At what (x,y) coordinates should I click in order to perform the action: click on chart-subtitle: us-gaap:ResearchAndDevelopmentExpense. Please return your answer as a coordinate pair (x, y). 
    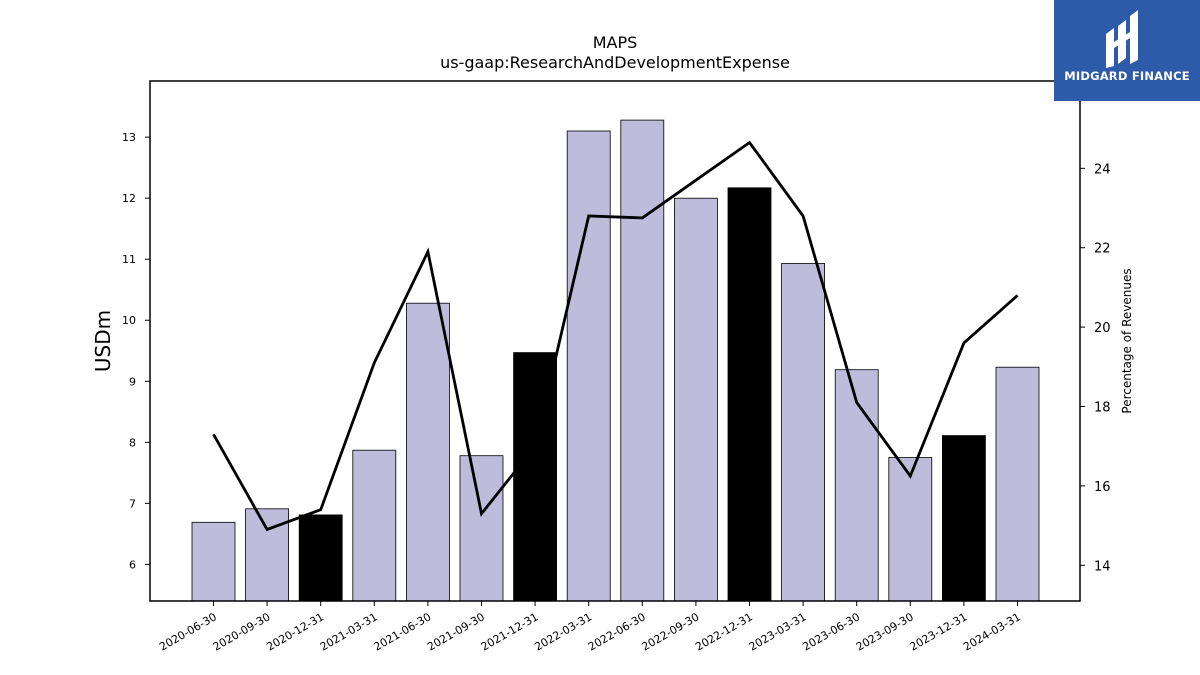
    Looking at the image, I should click on (615, 62).